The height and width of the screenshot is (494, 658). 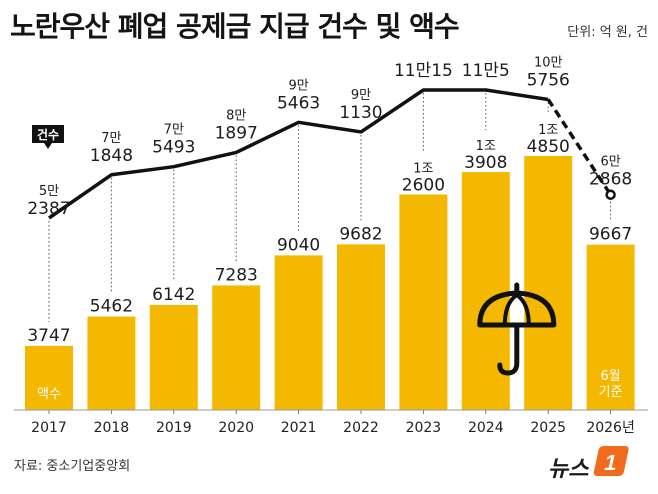 What do you see at coordinates (111, 307) in the screenshot?
I see `bar-label-value: 5462` at bounding box center [111, 307].